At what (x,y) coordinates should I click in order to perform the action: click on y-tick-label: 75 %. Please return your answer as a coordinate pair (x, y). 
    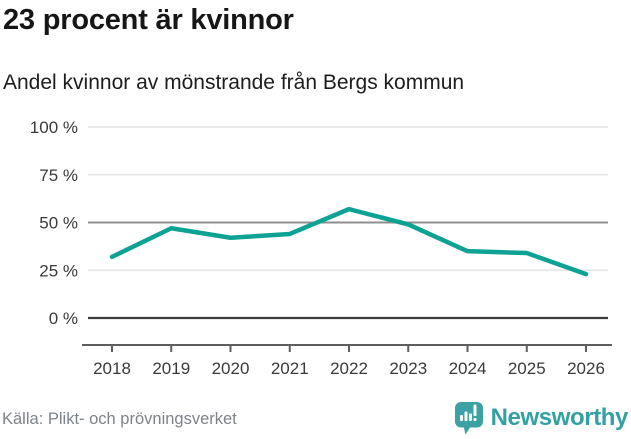
    Looking at the image, I should click on (58, 175).